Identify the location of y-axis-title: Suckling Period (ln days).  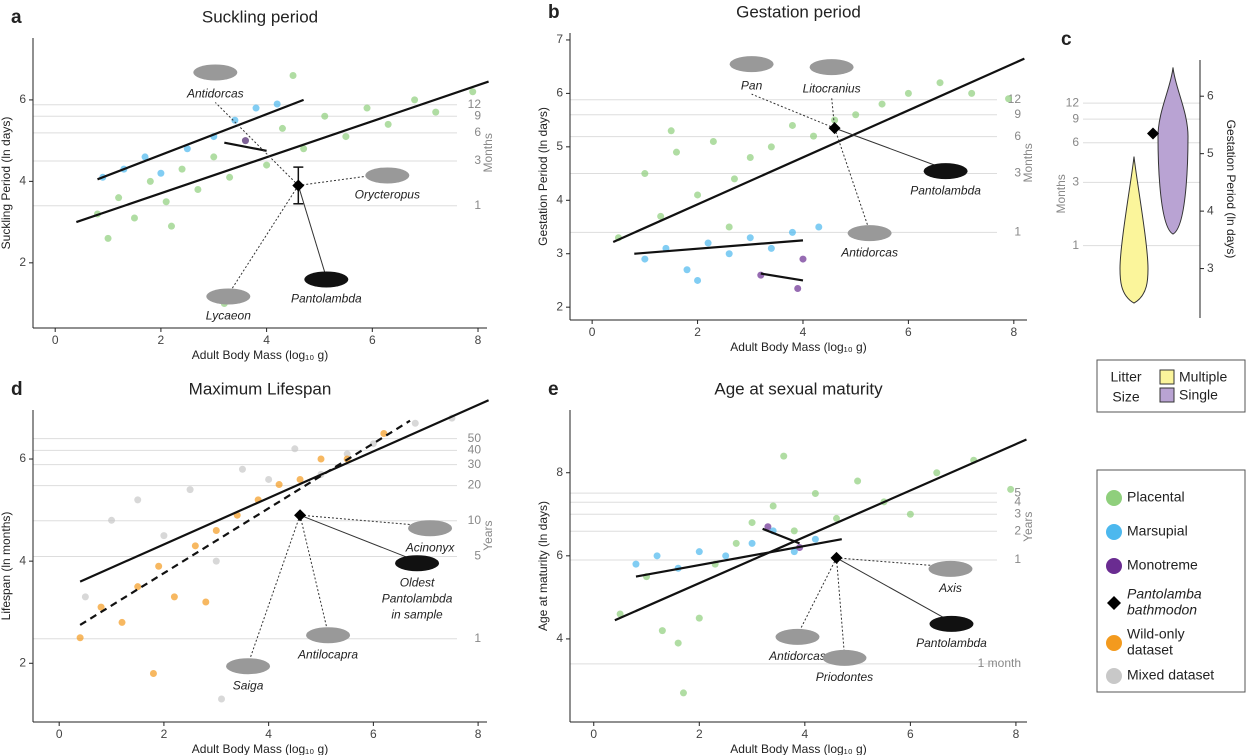
(6, 183).